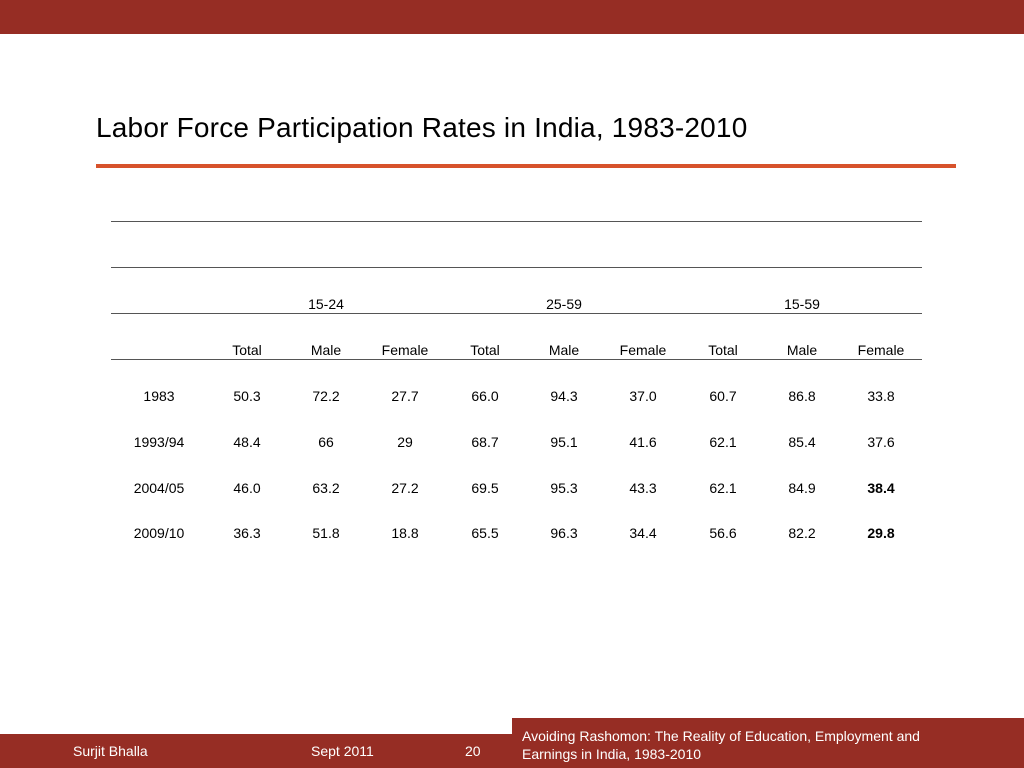  Describe the element at coordinates (643, 488) in the screenshot. I see `table-cell: 43.3` at that location.